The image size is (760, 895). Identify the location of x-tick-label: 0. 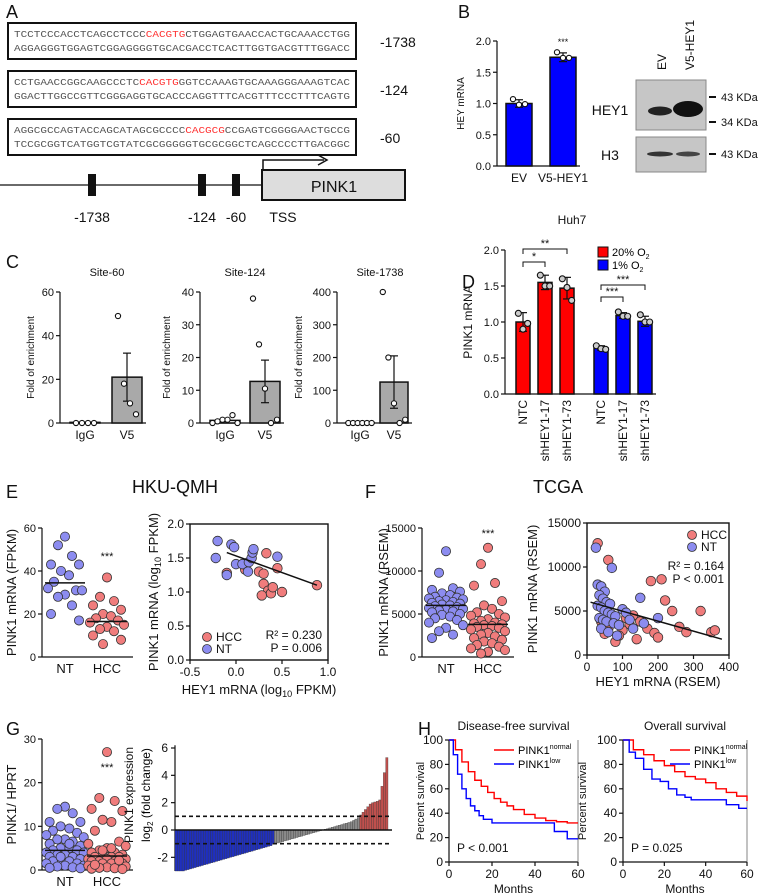
(449, 874).